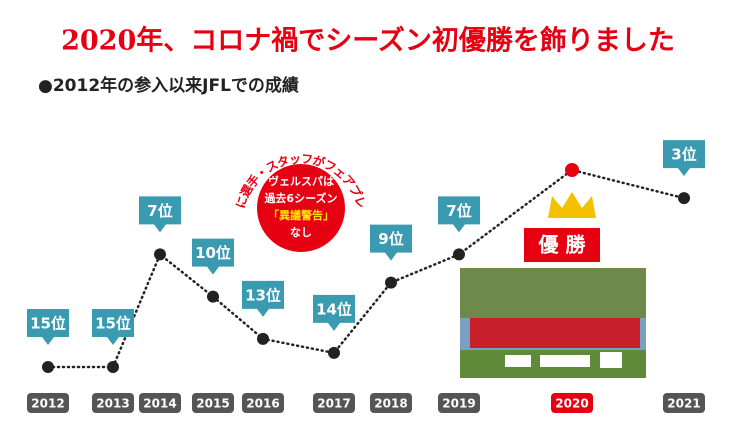  What do you see at coordinates (334, 309) in the screenshot?
I see `value-label: 14位` at bounding box center [334, 309].